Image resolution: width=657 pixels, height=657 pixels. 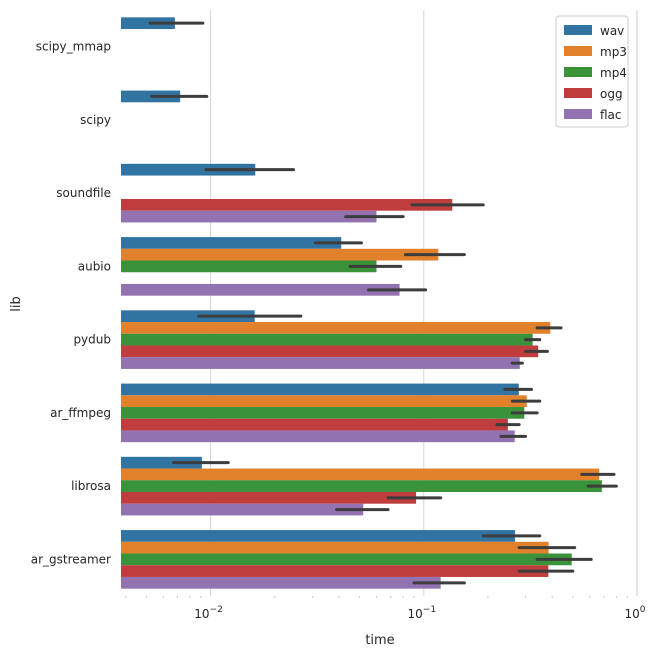 I want to click on y-tick-label: scipy, so click(x=95, y=120).